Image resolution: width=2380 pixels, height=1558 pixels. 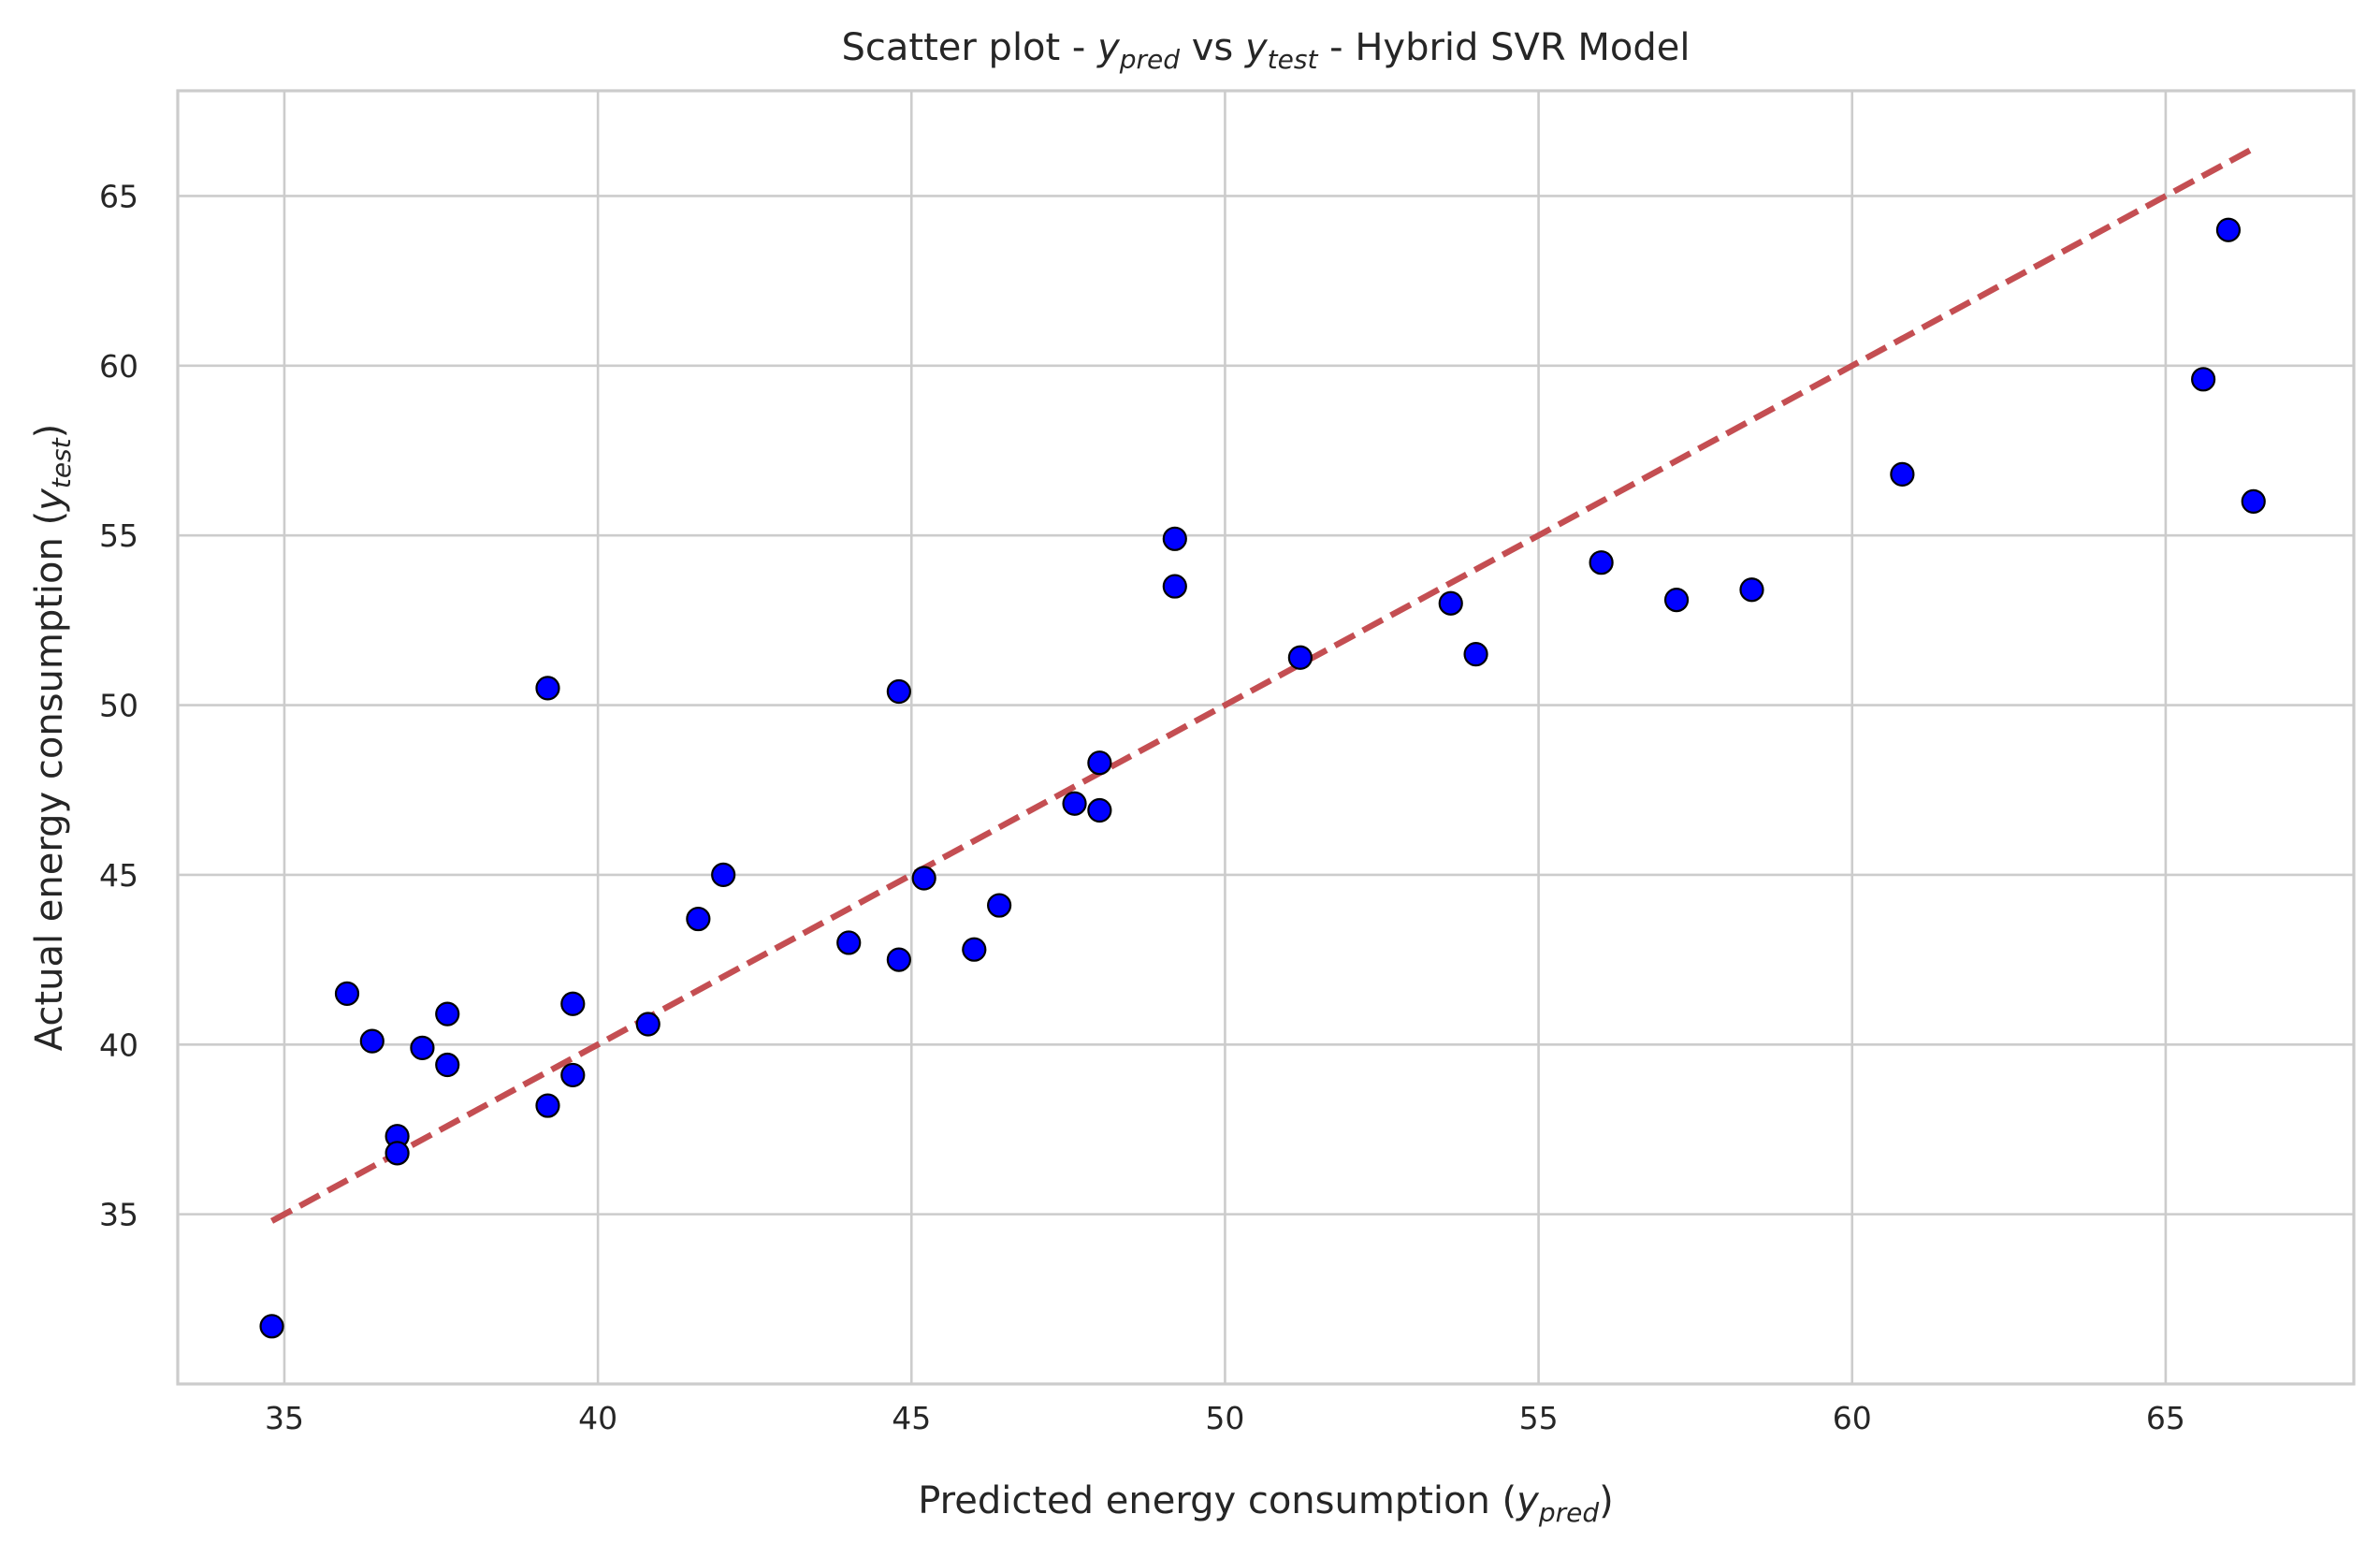 What do you see at coordinates (911, 1418) in the screenshot?
I see `x-tick-label: 45` at bounding box center [911, 1418].